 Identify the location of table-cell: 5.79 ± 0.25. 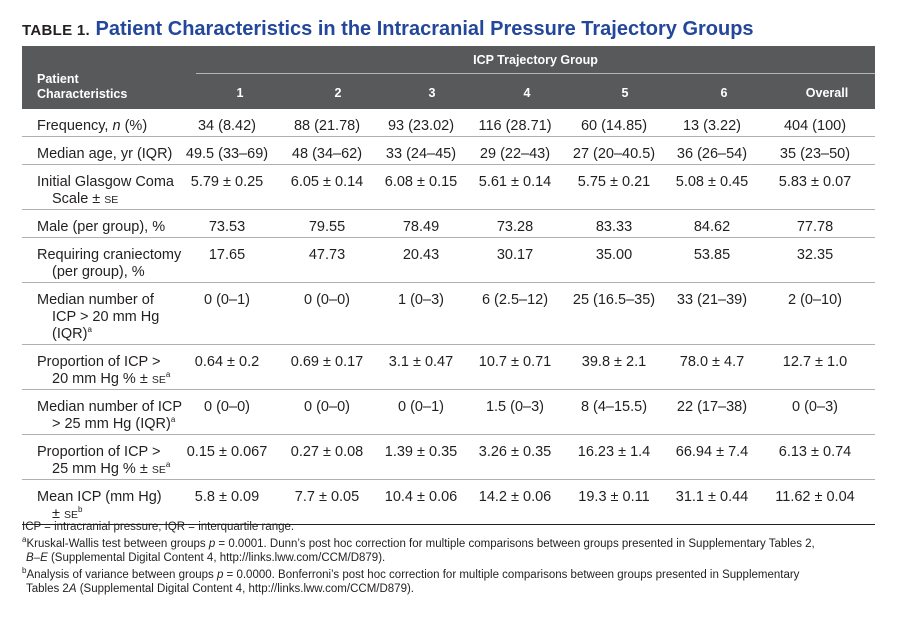
(227, 182).